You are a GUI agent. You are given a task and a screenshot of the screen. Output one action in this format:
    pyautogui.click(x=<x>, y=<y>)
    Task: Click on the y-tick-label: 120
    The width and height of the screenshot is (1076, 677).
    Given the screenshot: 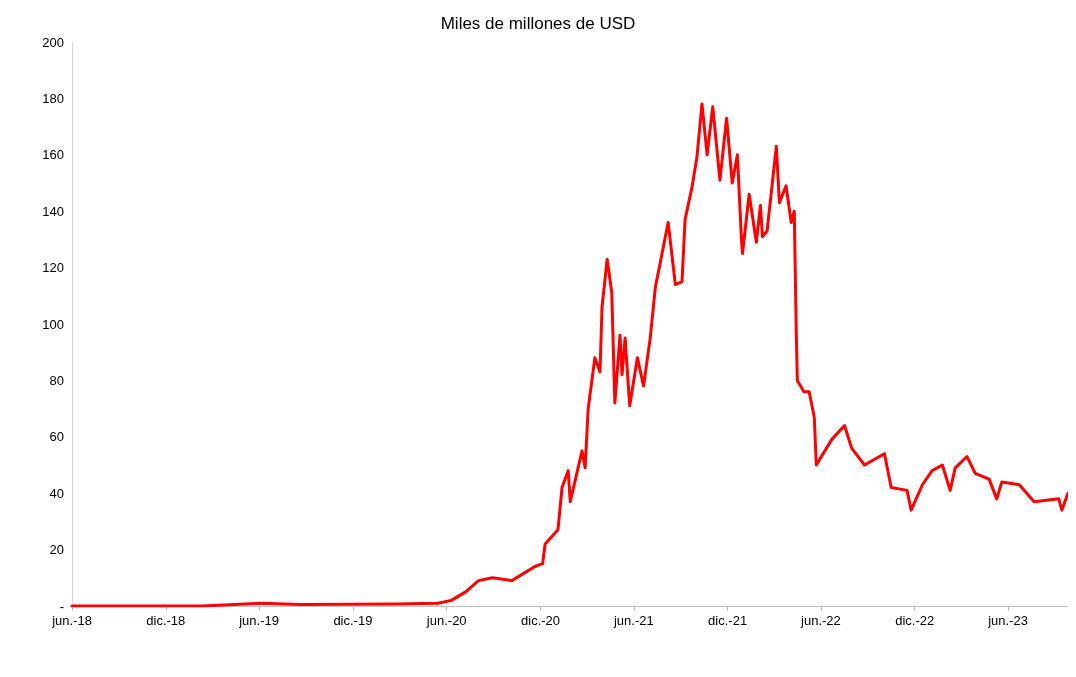 What is the action you would take?
    pyautogui.click(x=53, y=268)
    